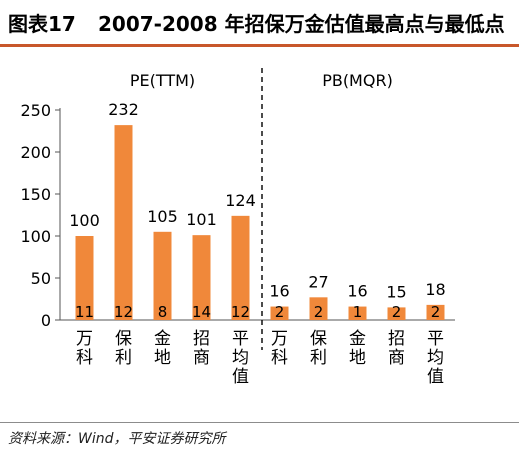  Describe the element at coordinates (259, 45) in the screenshot. I see `title-rule` at that location.